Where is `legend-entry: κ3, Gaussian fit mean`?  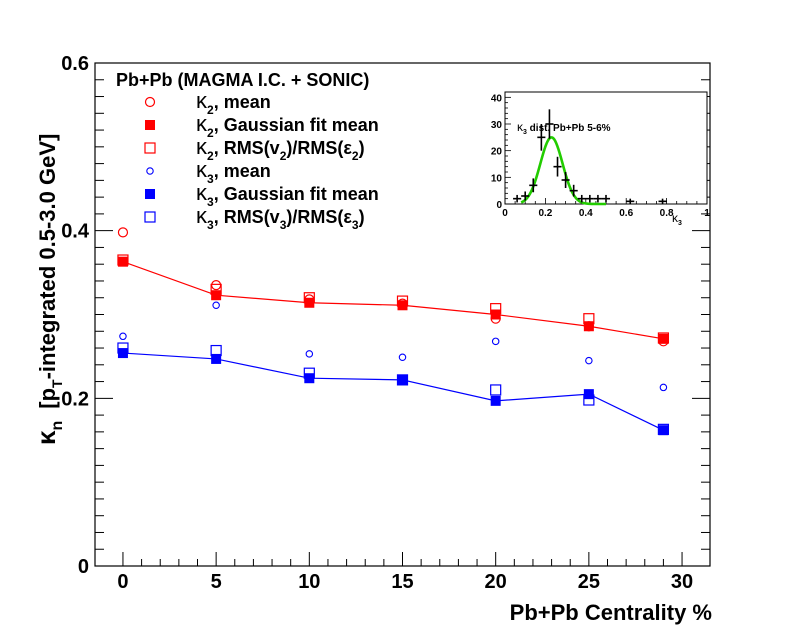 legend-entry: κ3, Gaussian fit mean is located at coordinates (262, 194).